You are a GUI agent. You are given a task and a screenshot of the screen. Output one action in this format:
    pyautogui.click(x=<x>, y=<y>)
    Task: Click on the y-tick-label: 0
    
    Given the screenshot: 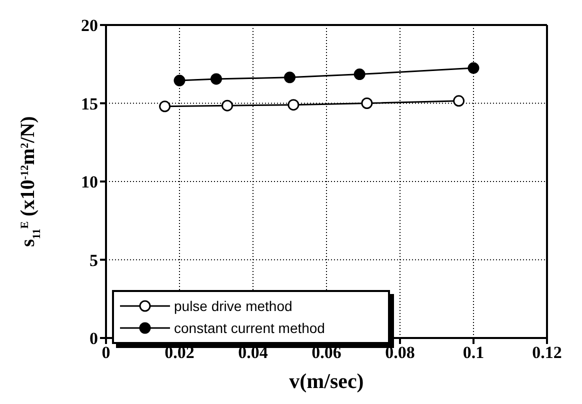 What is the action you would take?
    pyautogui.click(x=94, y=338)
    